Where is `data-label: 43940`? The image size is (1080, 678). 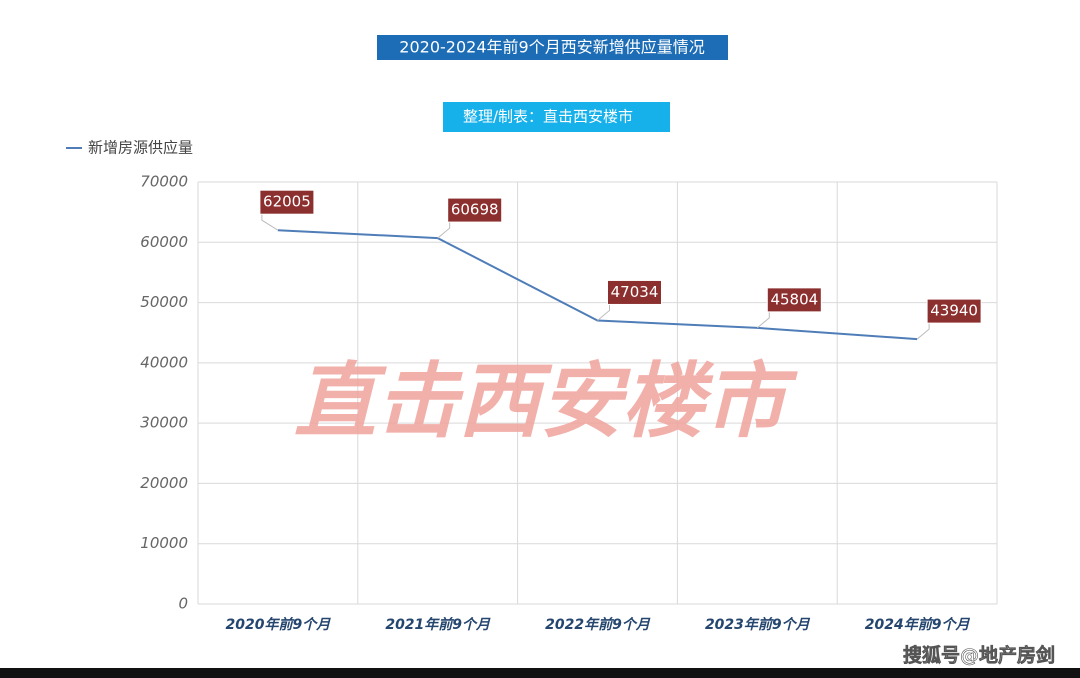 data-label: 43940 is located at coordinates (954, 311).